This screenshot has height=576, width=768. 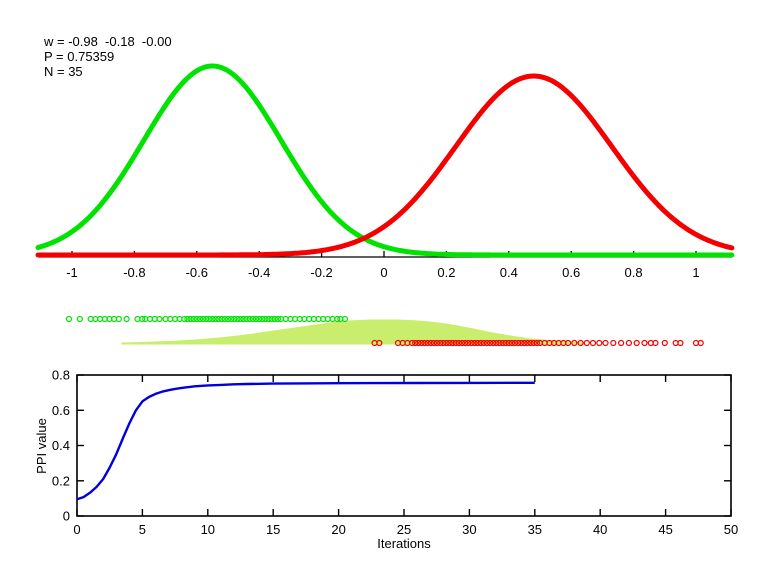 I want to click on tick-label: 35, so click(x=535, y=529).